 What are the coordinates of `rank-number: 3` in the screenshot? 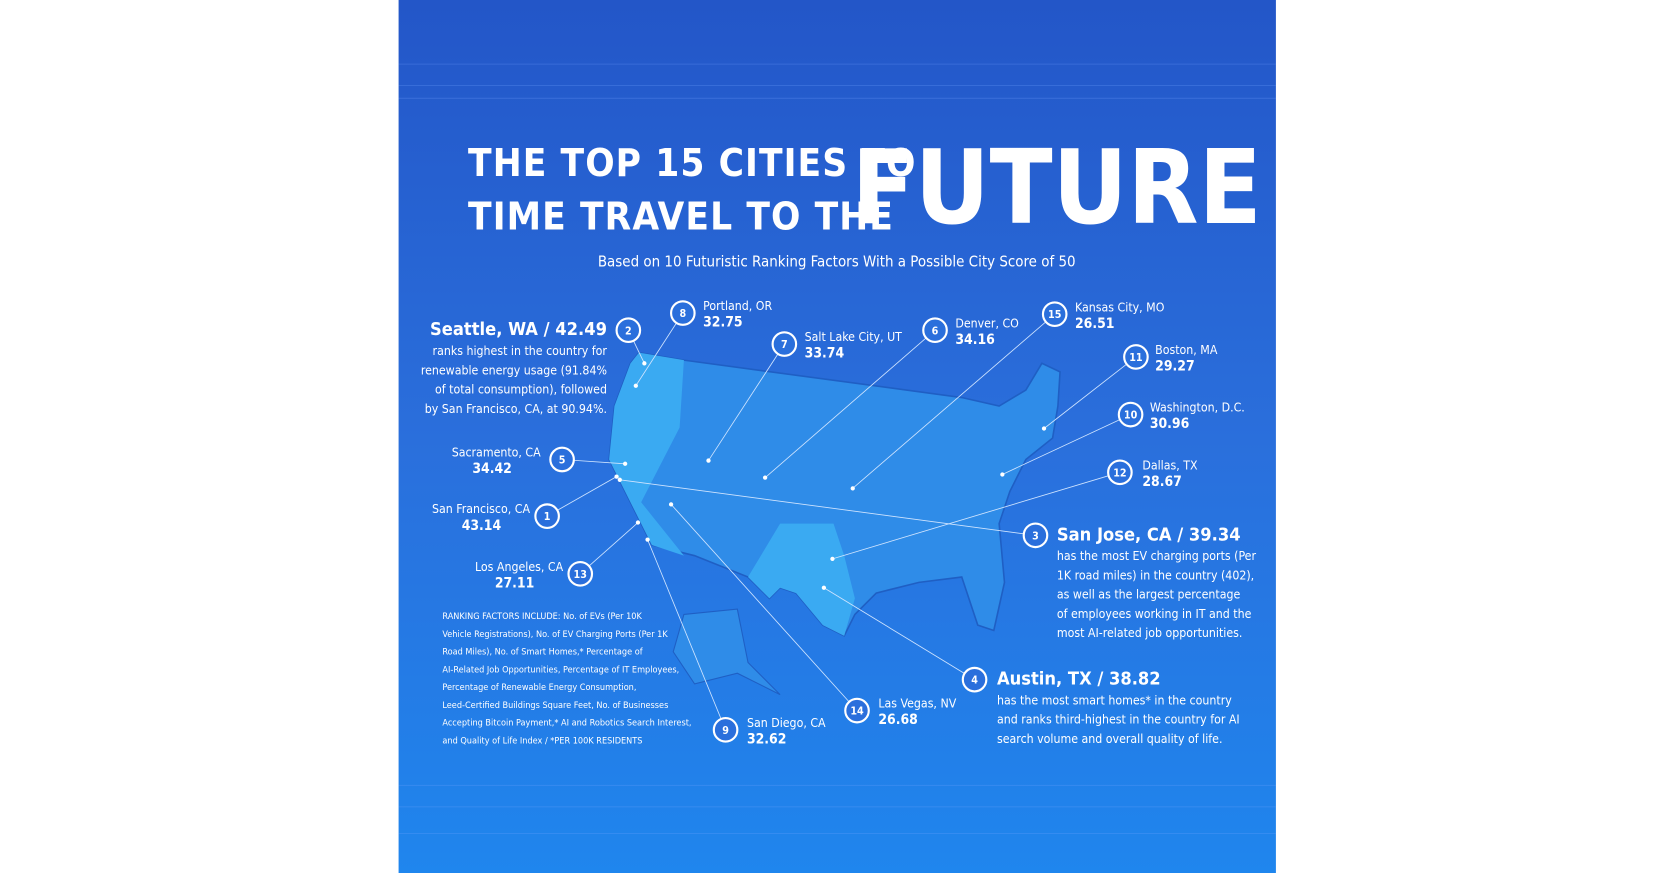 It's located at (1035, 535).